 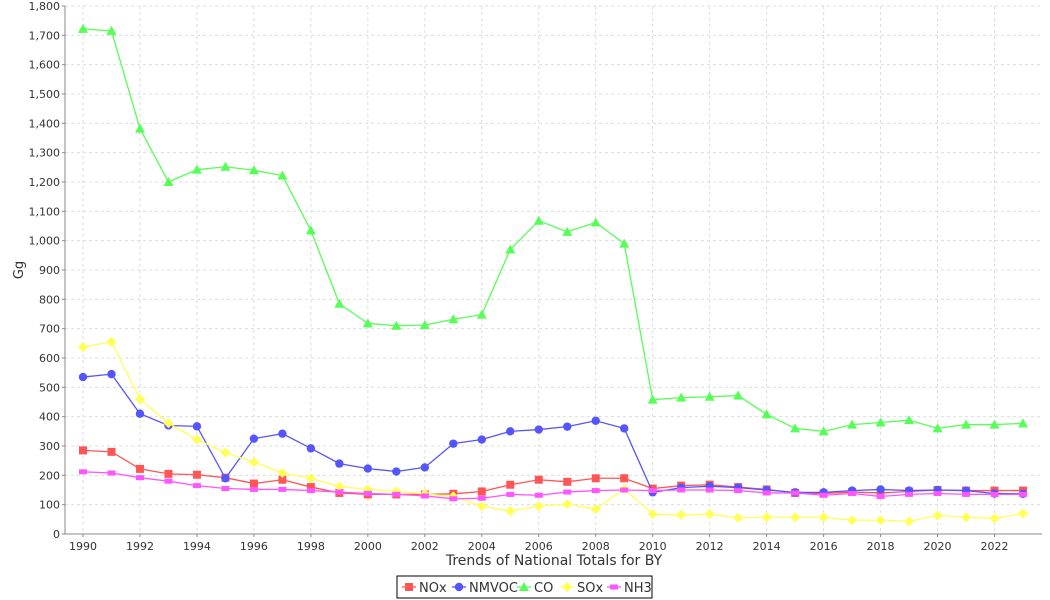 What do you see at coordinates (493, 588) in the screenshot?
I see `legend-label: NMVOC` at bounding box center [493, 588].